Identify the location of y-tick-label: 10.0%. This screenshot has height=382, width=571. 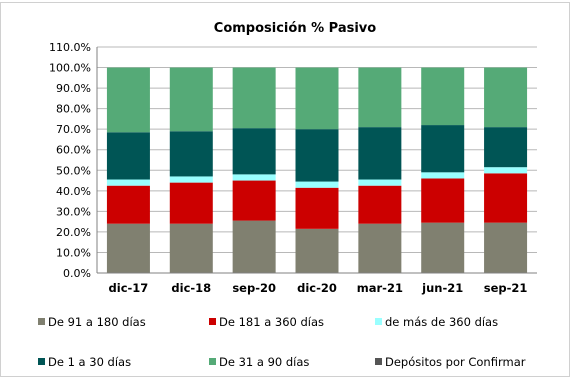
(73, 252).